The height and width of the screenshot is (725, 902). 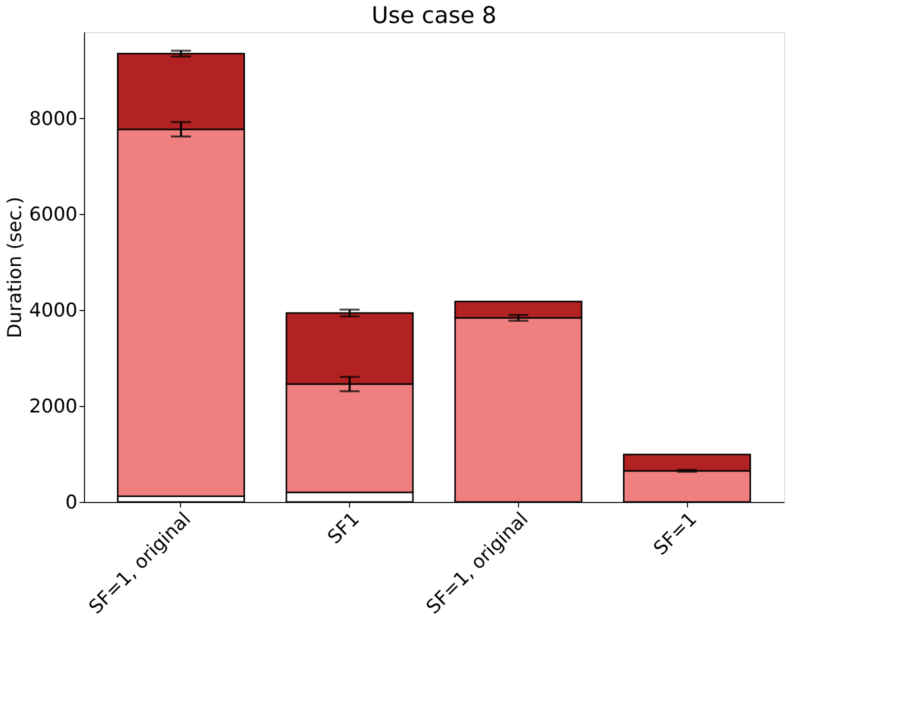 What do you see at coordinates (53, 215) in the screenshot?
I see `y-tick-label: 6000` at bounding box center [53, 215].